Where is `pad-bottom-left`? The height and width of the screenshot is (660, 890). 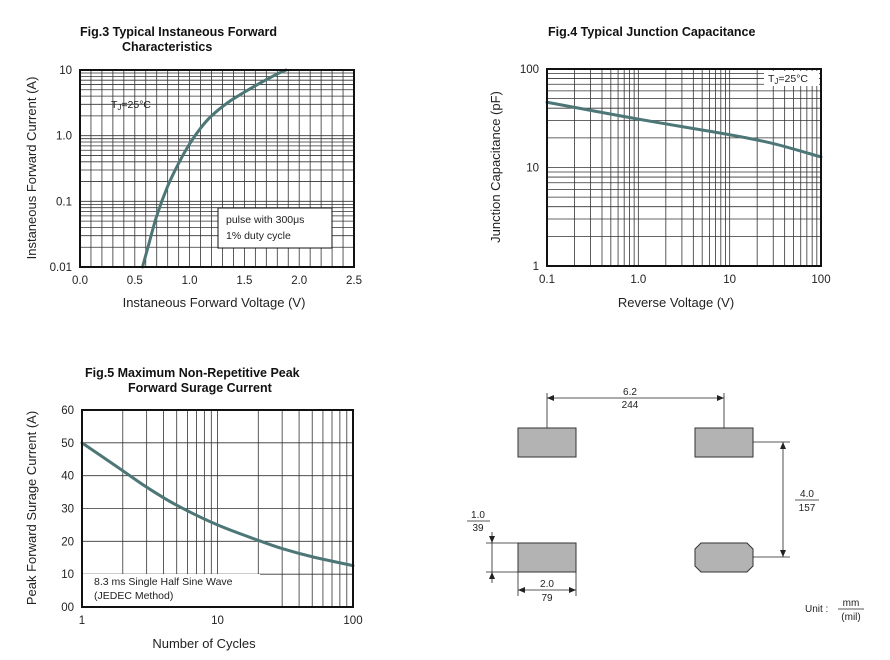
pad-bottom-left is located at coordinates (547, 557).